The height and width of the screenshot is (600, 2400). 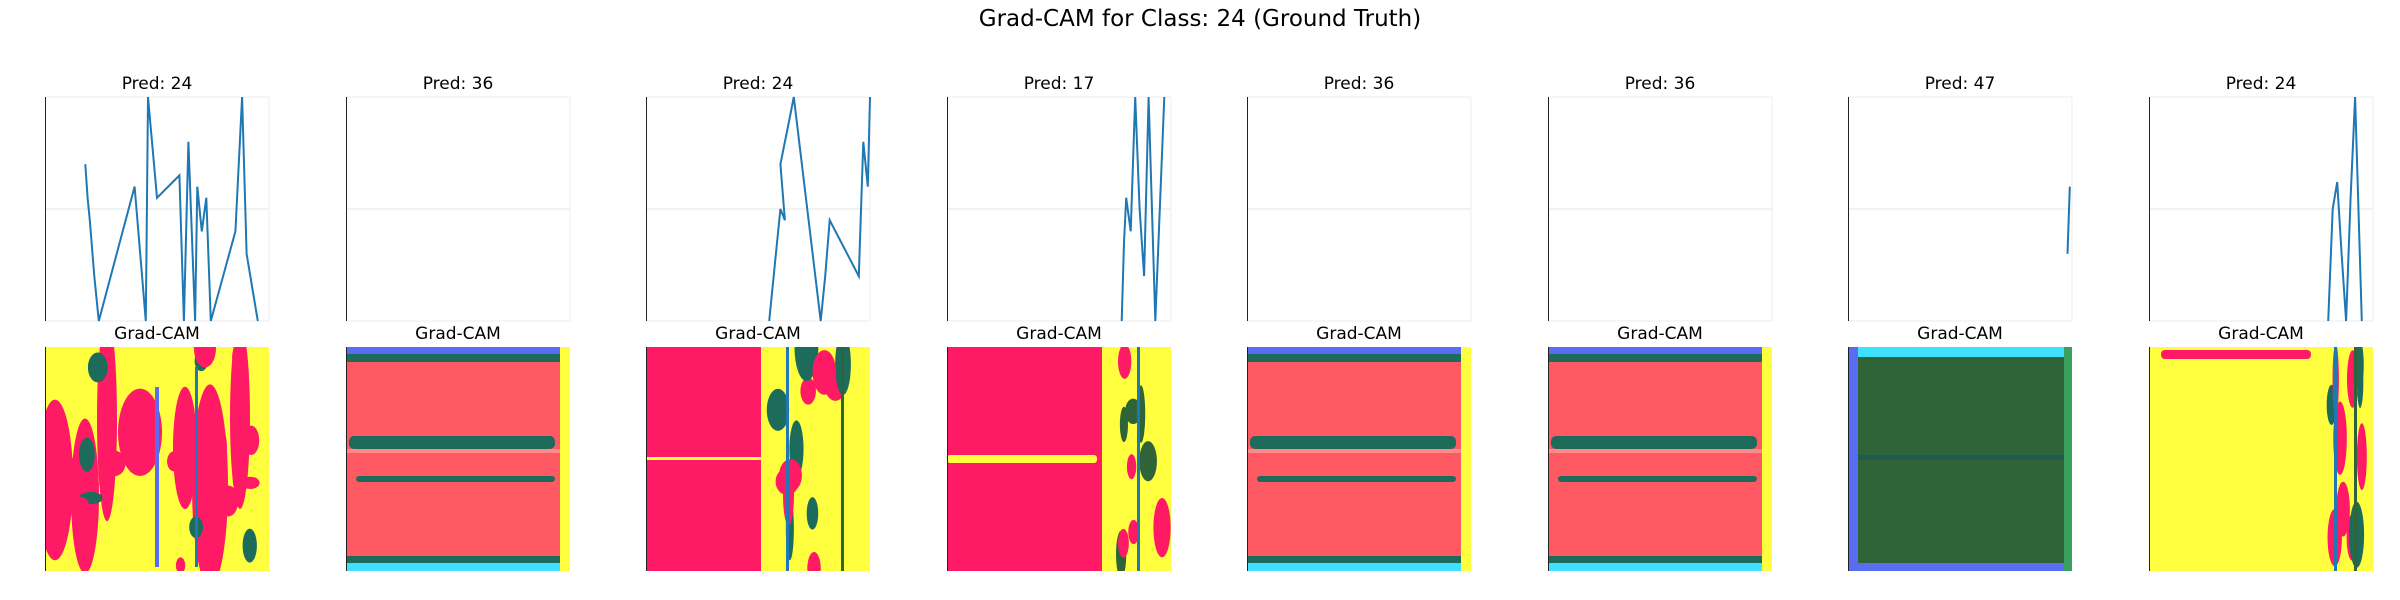 I want to click on panel-title-pred-4: Pred: 17, so click(x=1059, y=84).